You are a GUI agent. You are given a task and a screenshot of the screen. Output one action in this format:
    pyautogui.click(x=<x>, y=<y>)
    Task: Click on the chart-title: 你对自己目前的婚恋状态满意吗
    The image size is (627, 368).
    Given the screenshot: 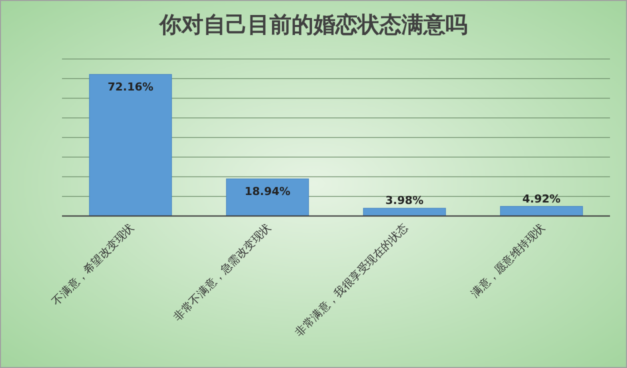 What is the action you would take?
    pyautogui.click(x=313, y=25)
    